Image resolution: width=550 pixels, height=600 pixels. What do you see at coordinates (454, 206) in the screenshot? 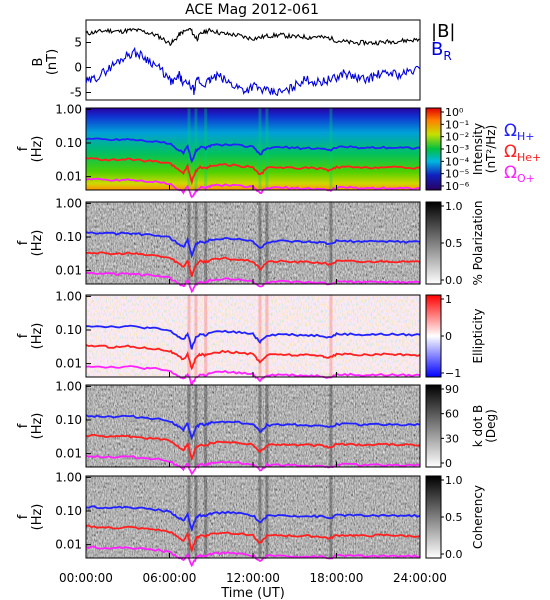
I see `polarization-cbar-tick-label-0: 1.0` at bounding box center [454, 206].